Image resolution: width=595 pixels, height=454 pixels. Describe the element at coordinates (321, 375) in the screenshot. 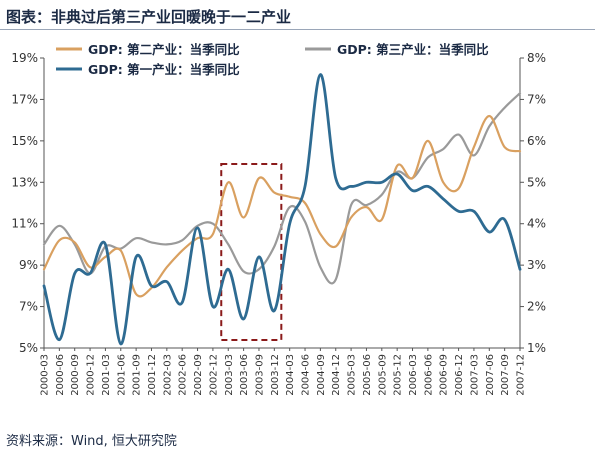

I see `x-tick-label: 2004-09` at that location.